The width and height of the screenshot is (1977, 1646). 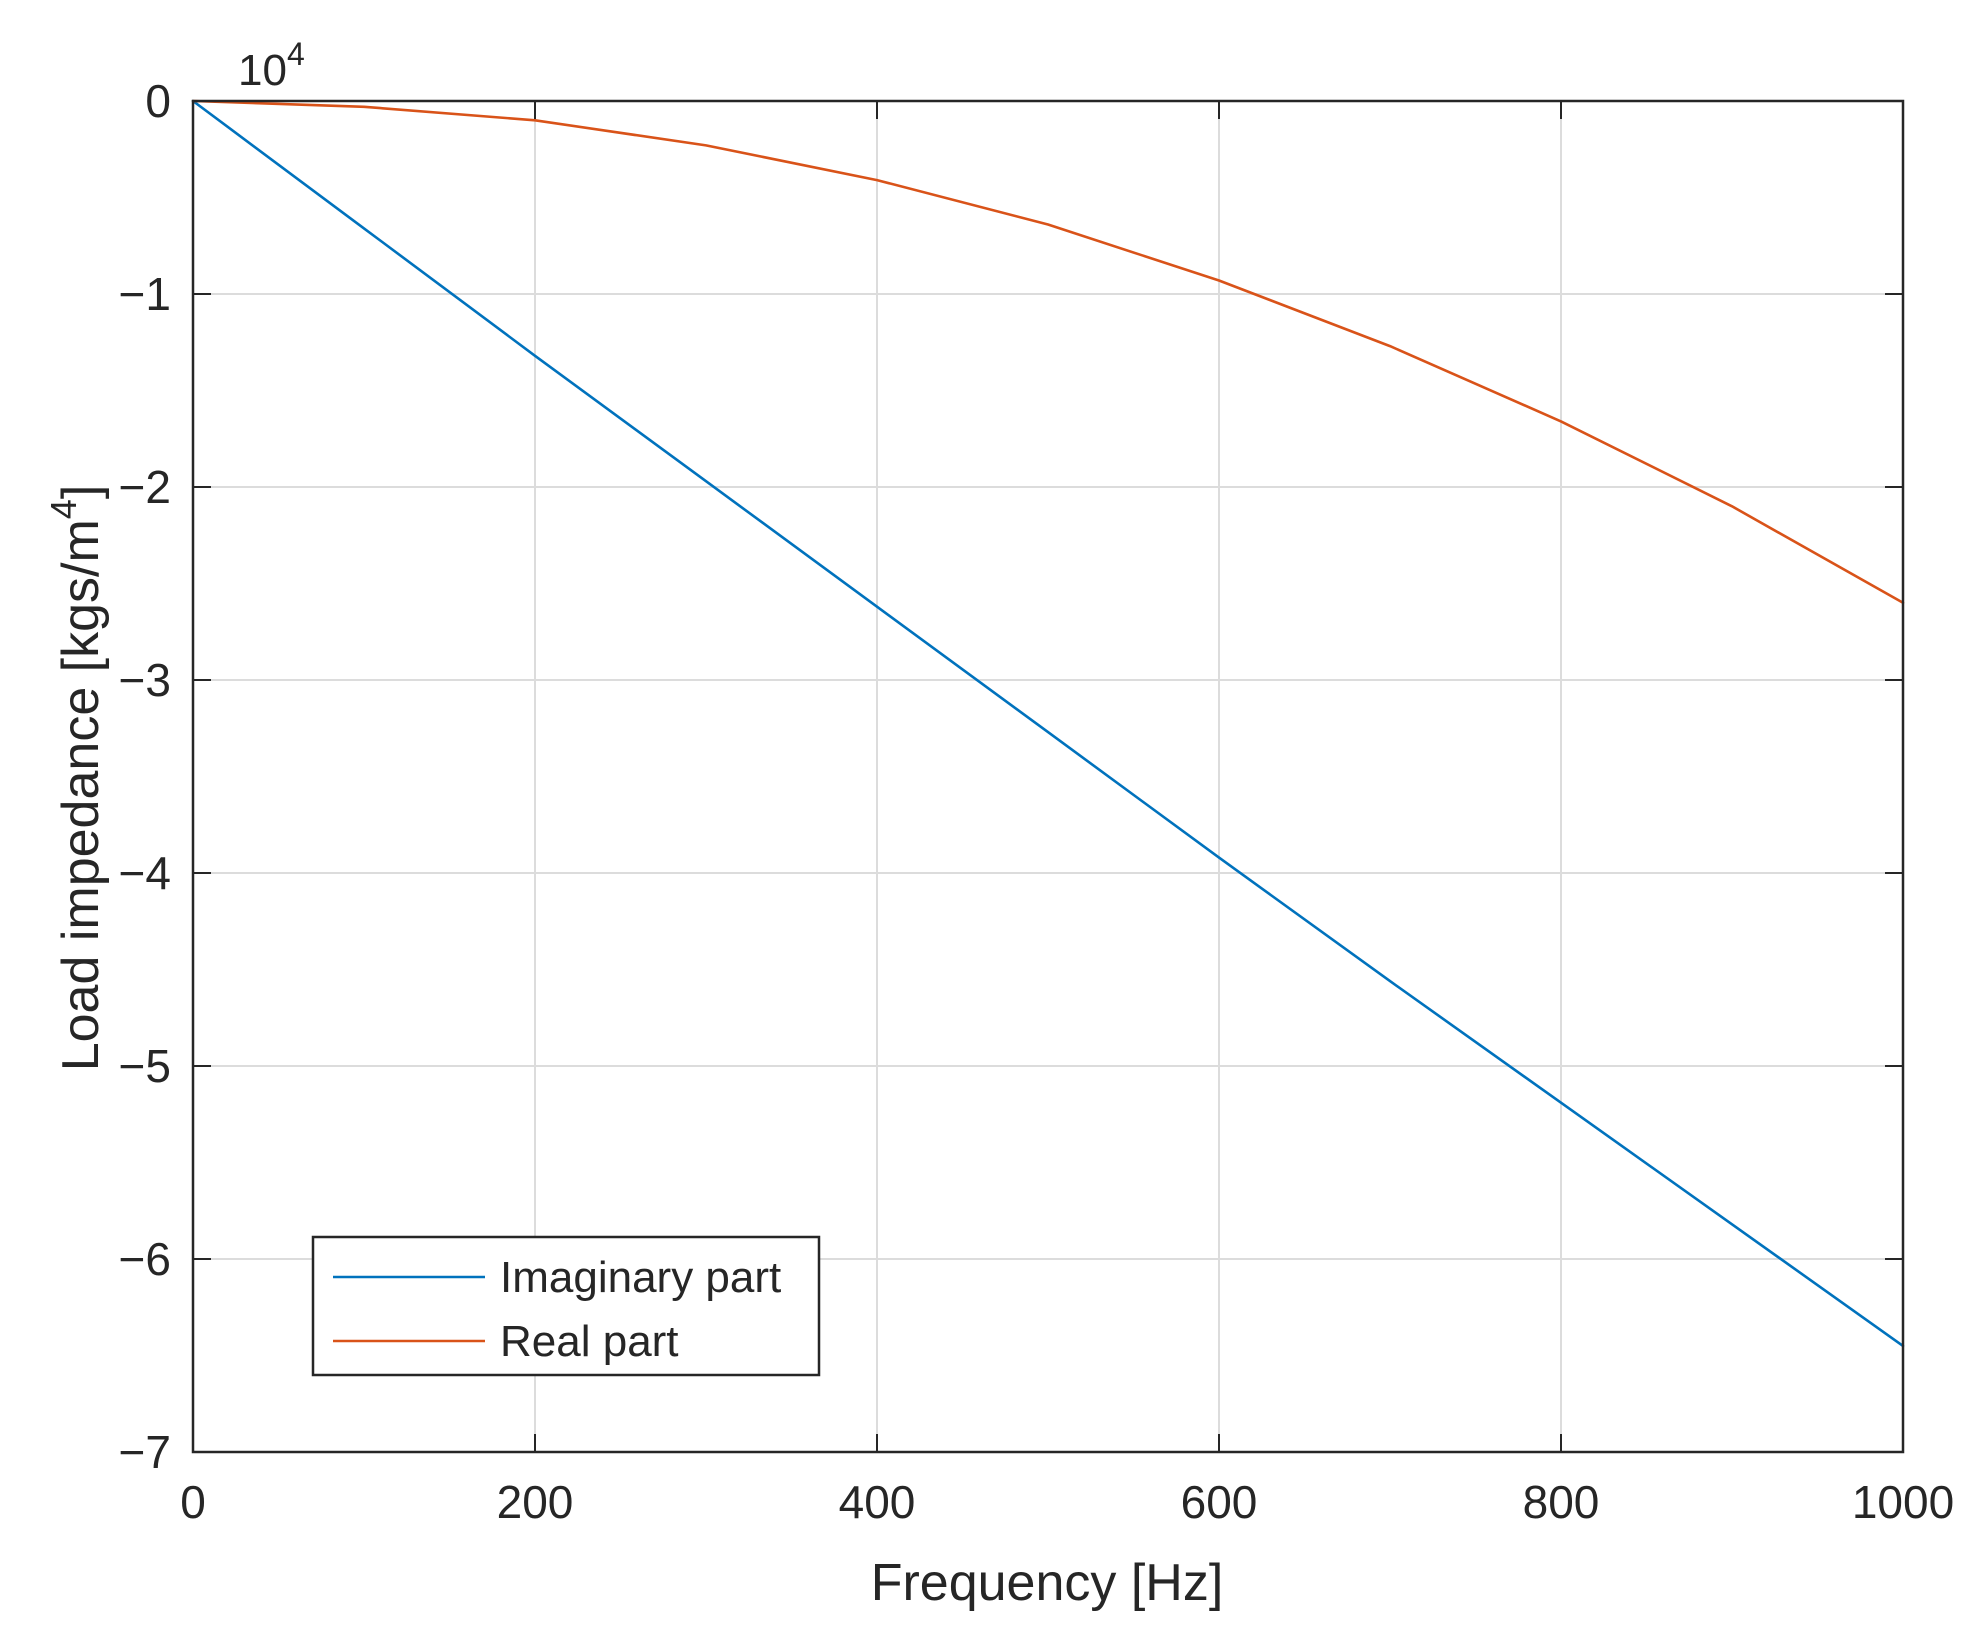 I want to click on y-tick-label: −4, so click(x=145, y=873).